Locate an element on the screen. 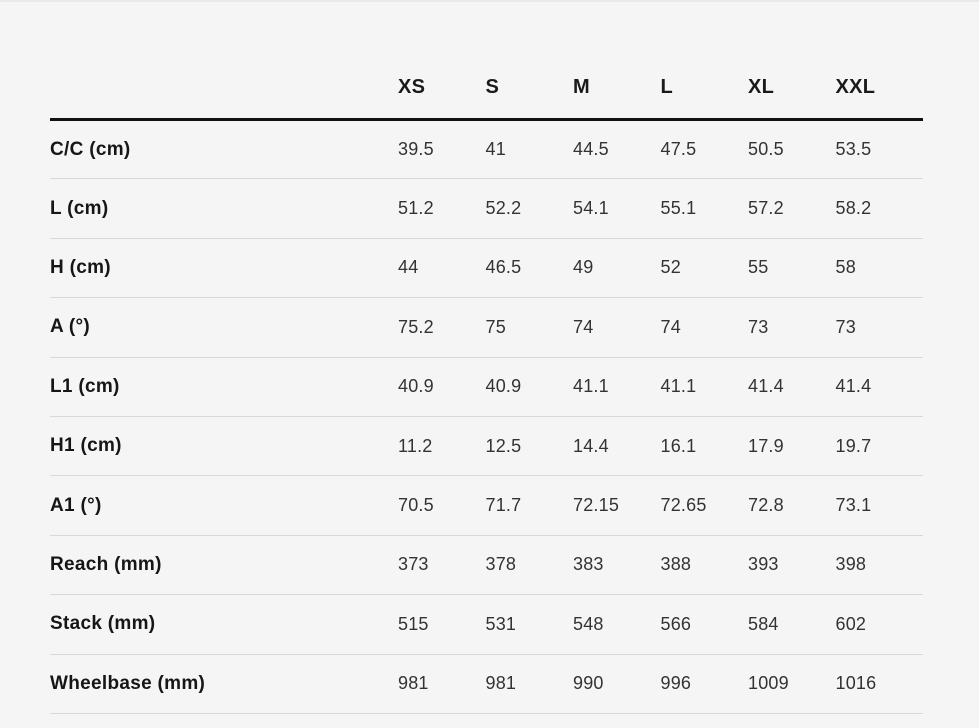 Image resolution: width=979 pixels, height=728 pixels. row-label: Stack (mm) is located at coordinates (224, 624).